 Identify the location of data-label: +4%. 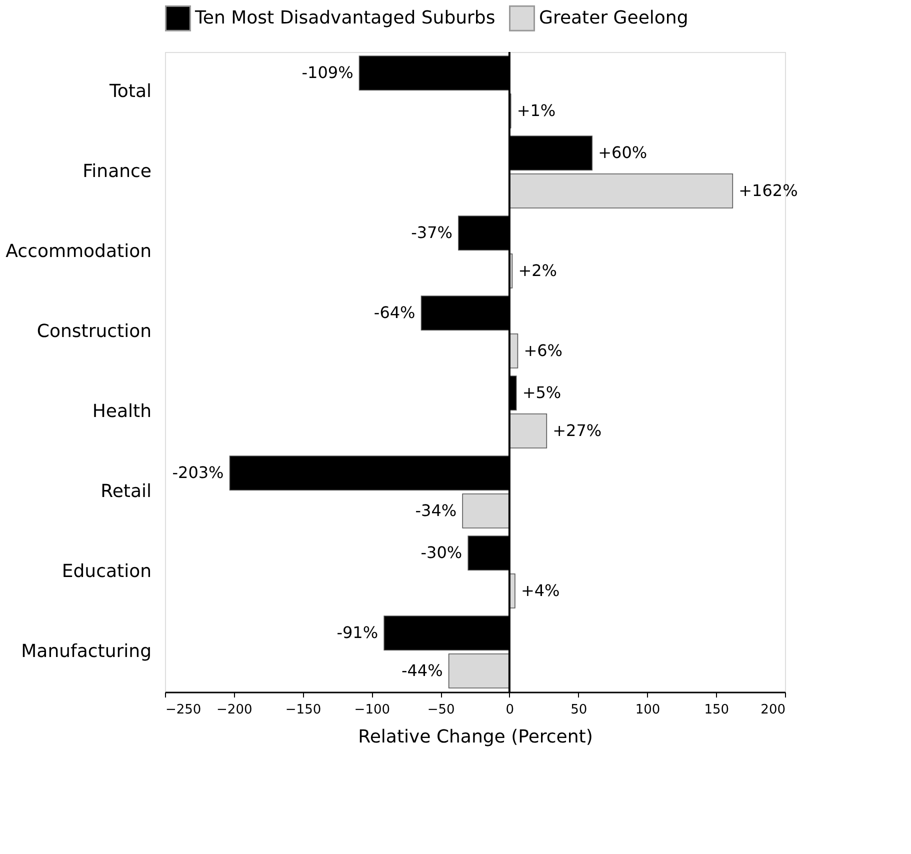
(540, 590).